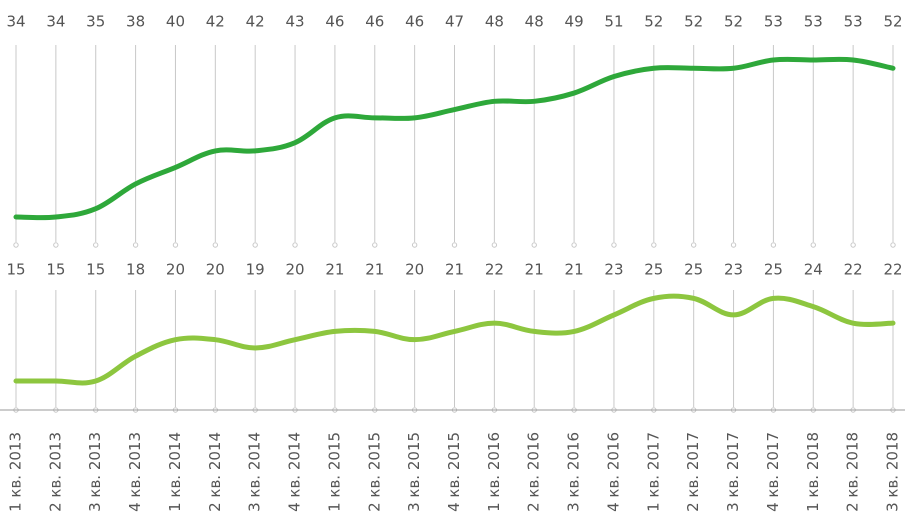 The height and width of the screenshot is (523, 905). What do you see at coordinates (813, 270) in the screenshot?
I see `value-label: 24` at bounding box center [813, 270].